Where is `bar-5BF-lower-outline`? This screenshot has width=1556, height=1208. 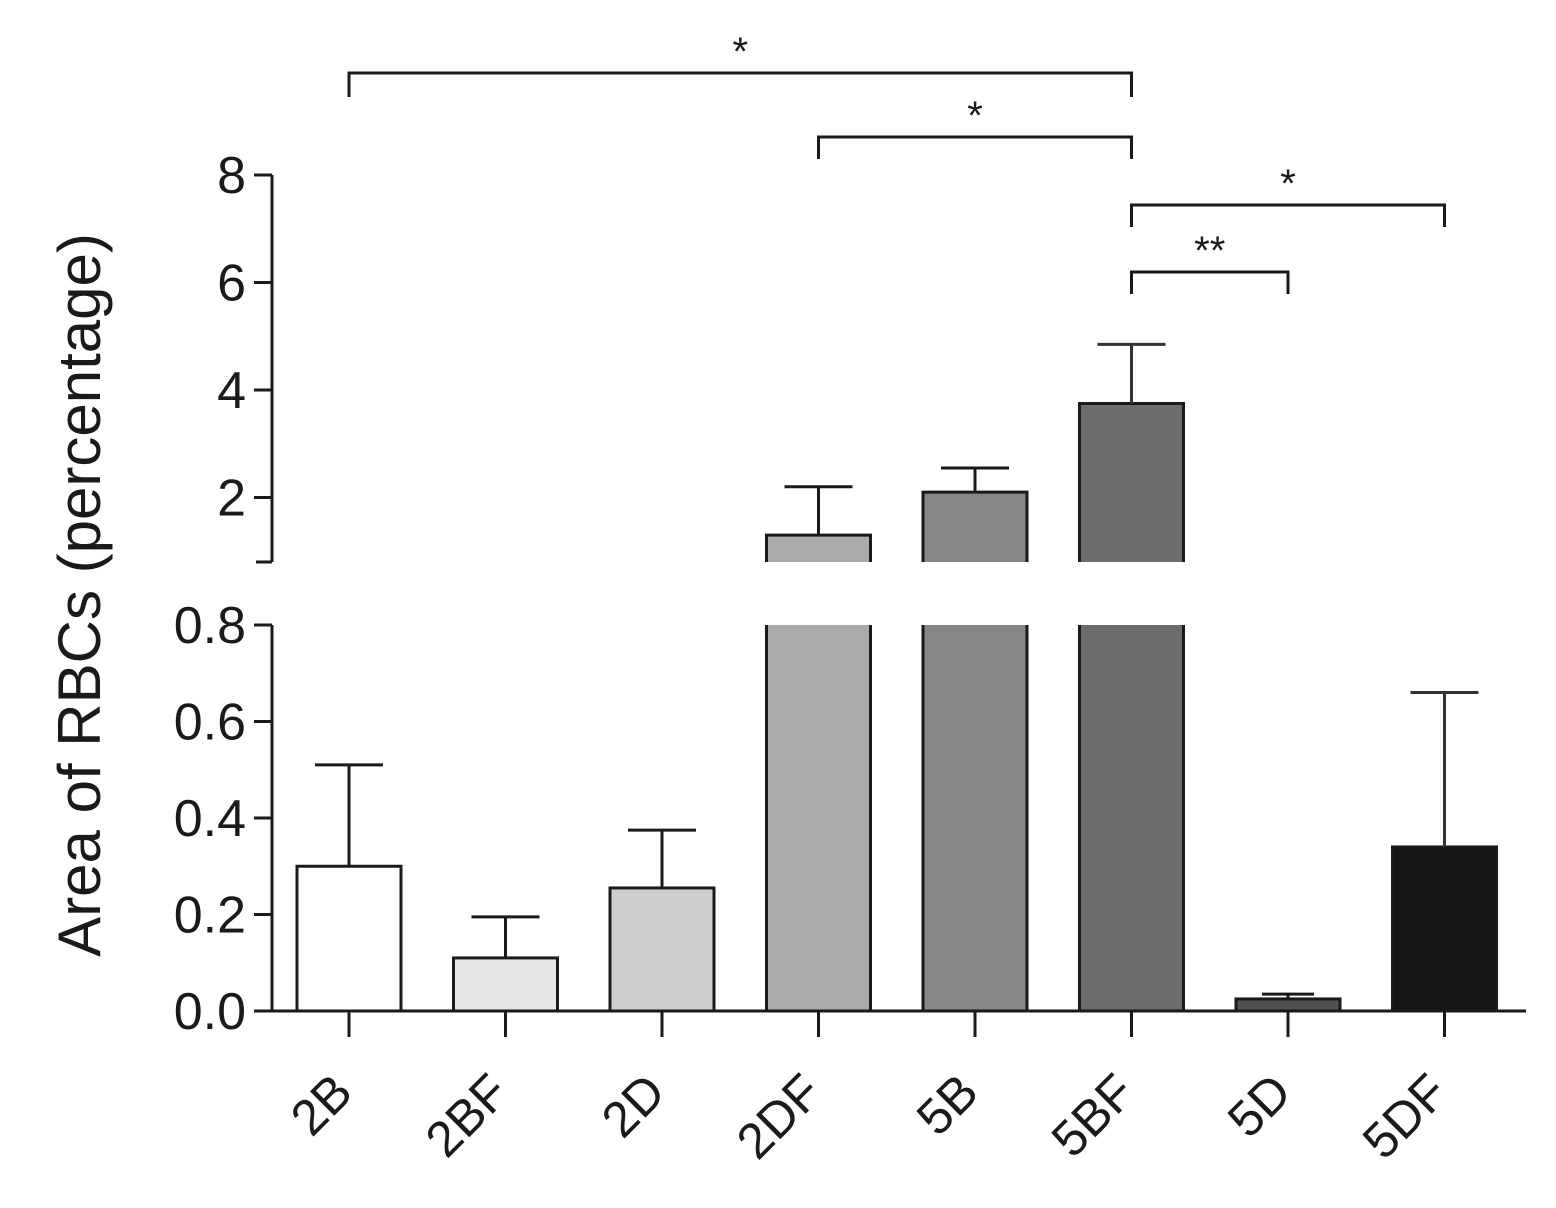
bar-5BF-lower-outline is located at coordinates (1131, 819).